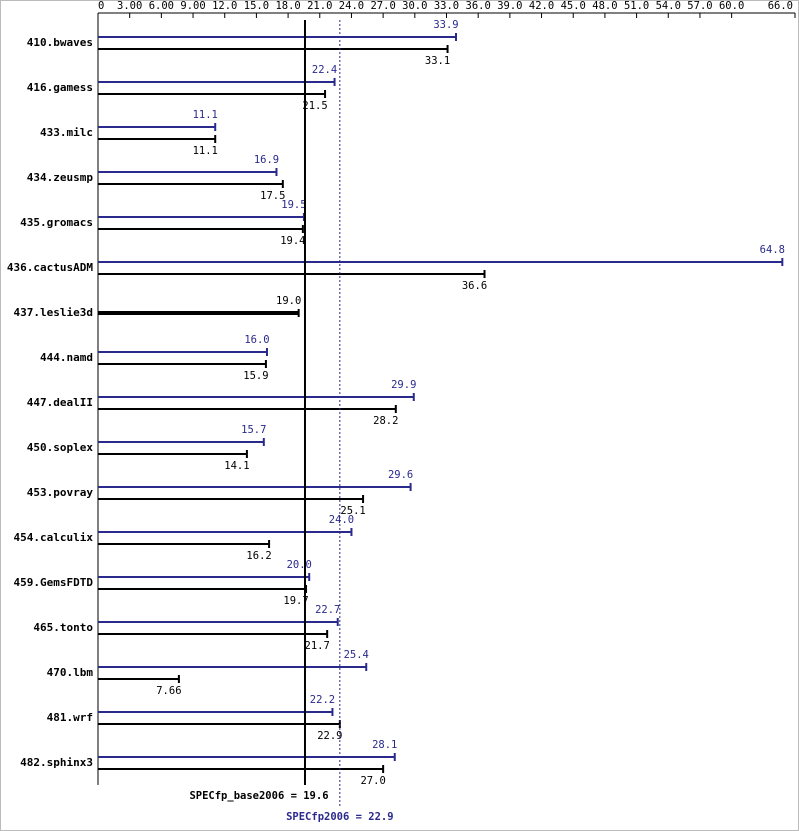 Image resolution: width=799 pixels, height=831 pixels. What do you see at coordinates (272, 196) in the screenshot?
I see `value-label: 17.5` at bounding box center [272, 196].